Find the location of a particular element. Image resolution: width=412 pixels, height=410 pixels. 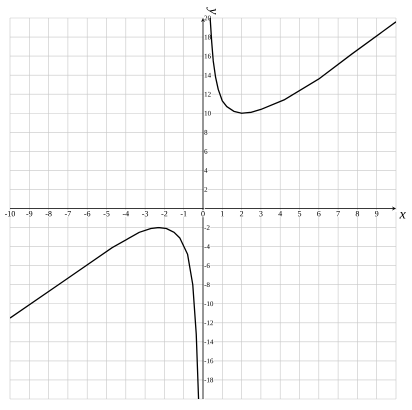

x-tick-label: -10 is located at coordinates (10, 213).